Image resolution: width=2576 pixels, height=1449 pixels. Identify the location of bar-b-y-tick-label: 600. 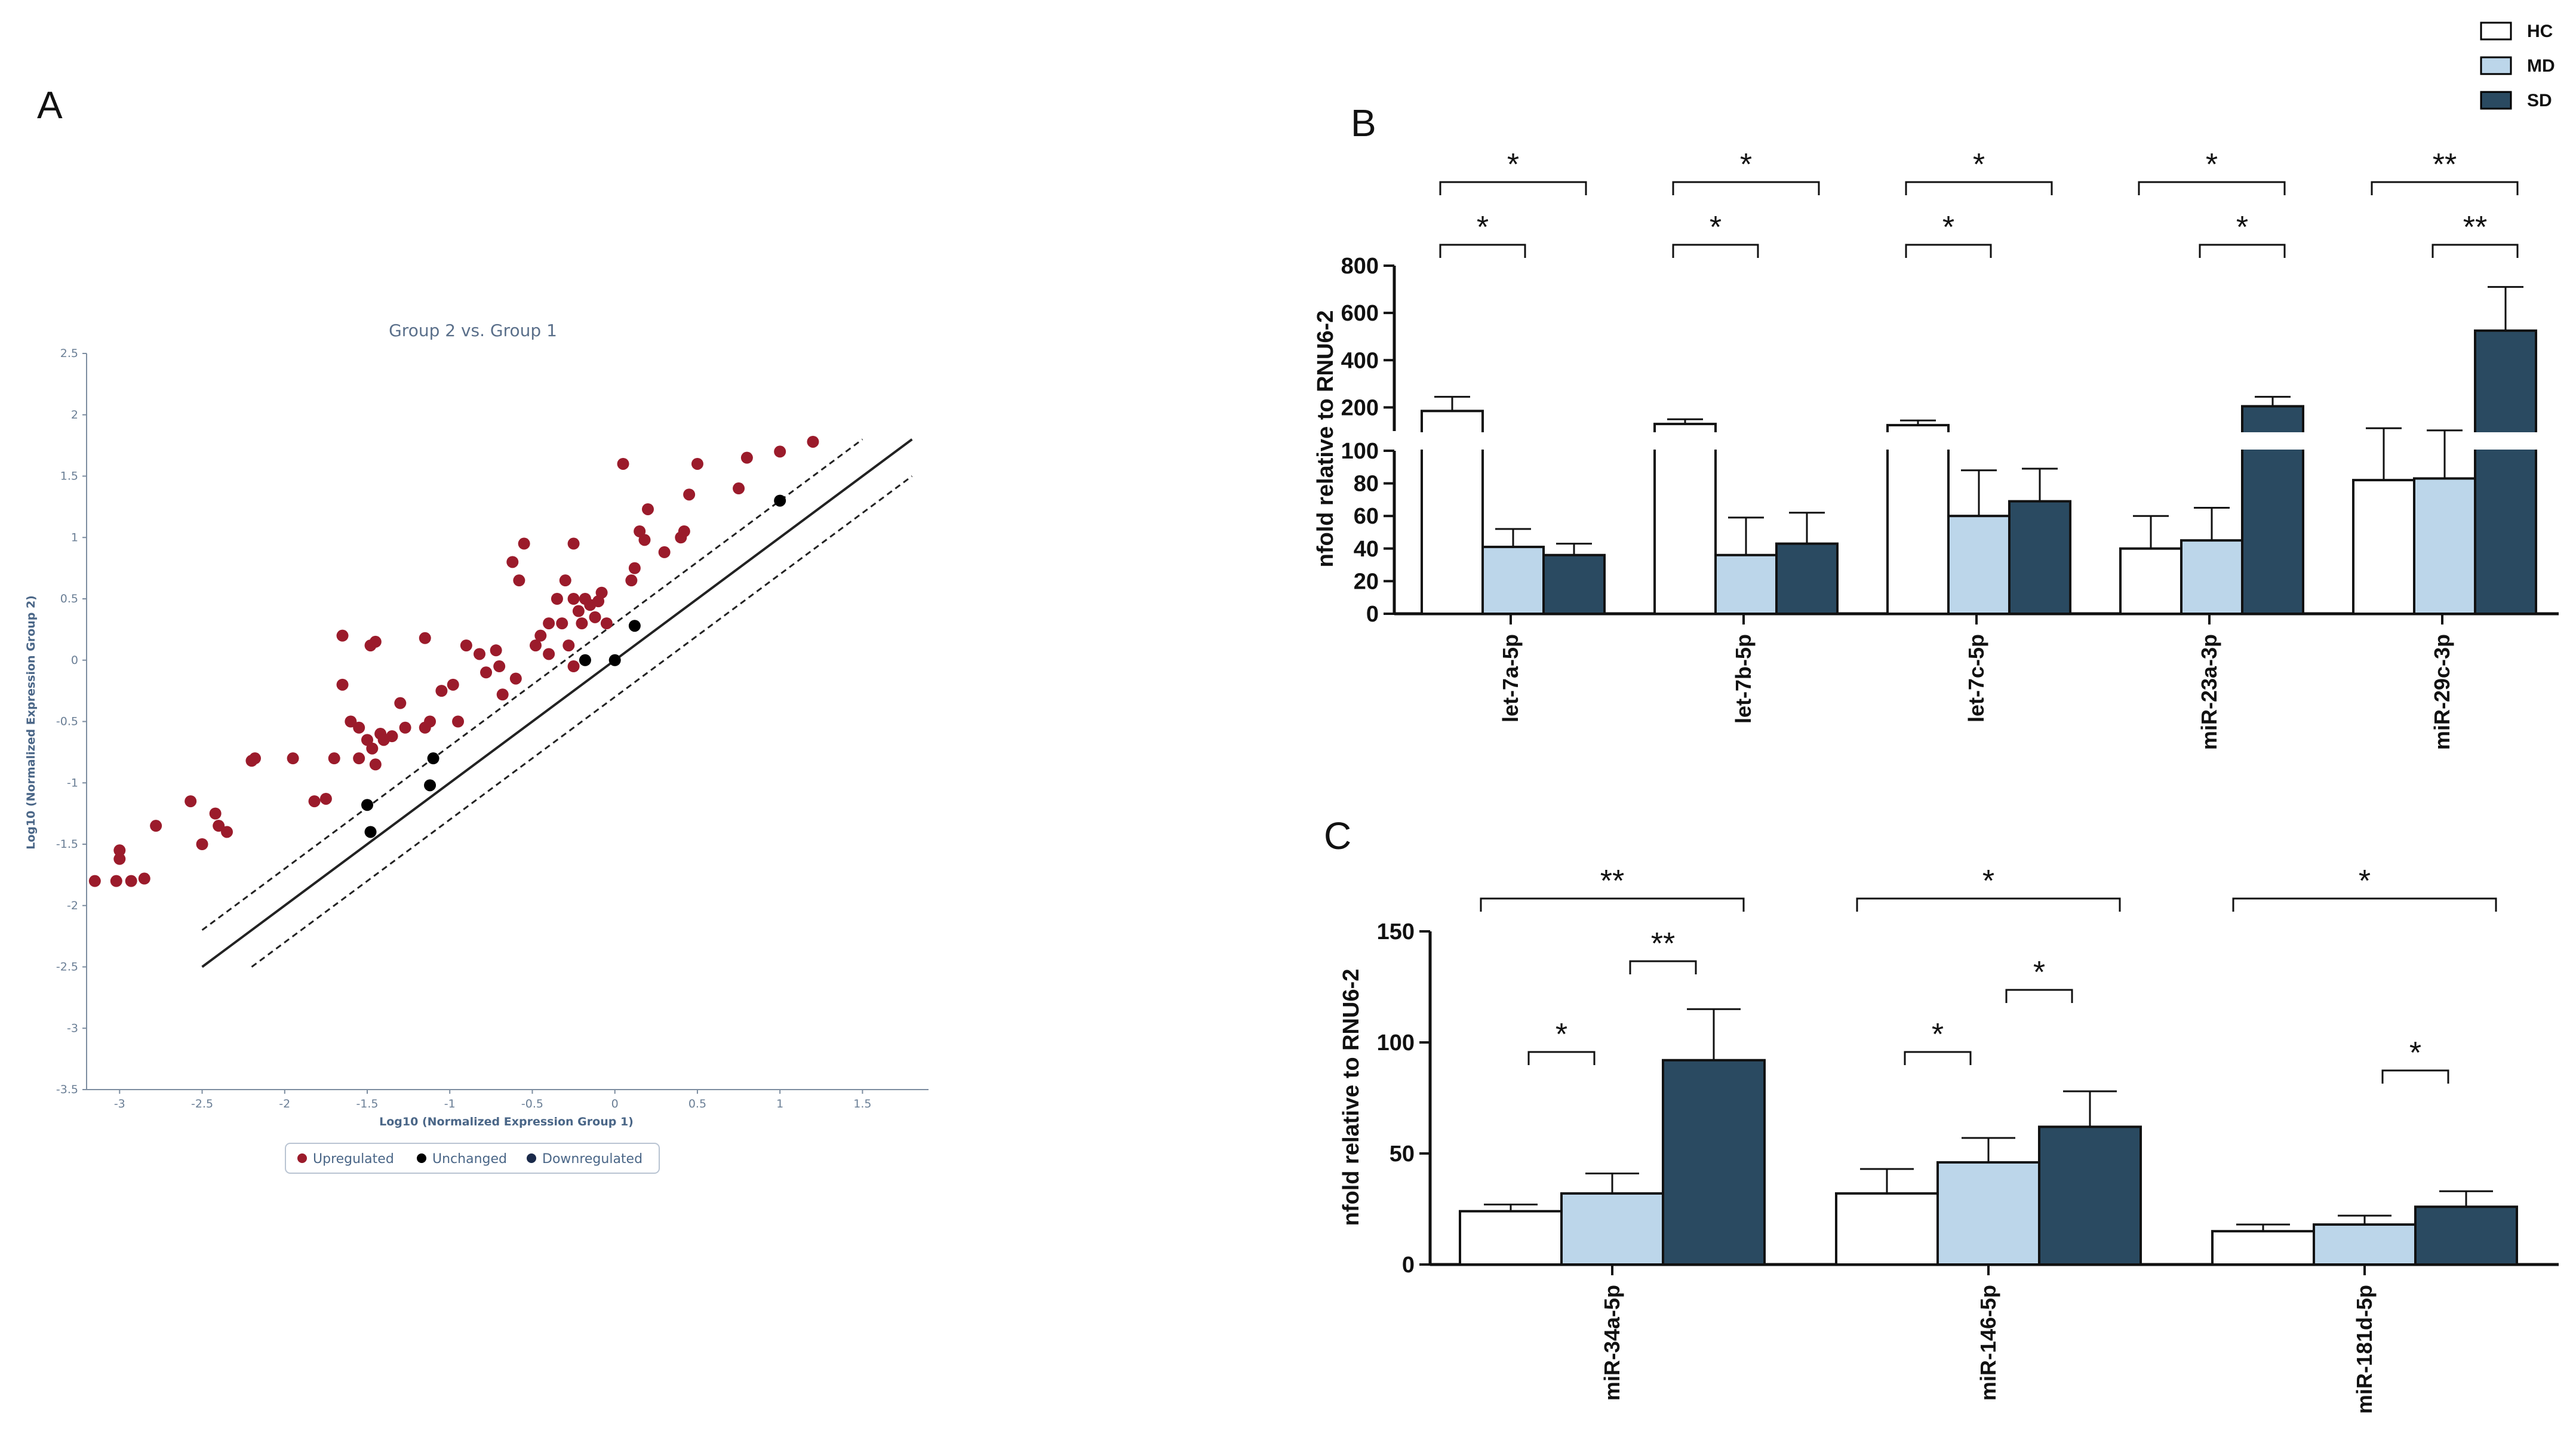
(1360, 313).